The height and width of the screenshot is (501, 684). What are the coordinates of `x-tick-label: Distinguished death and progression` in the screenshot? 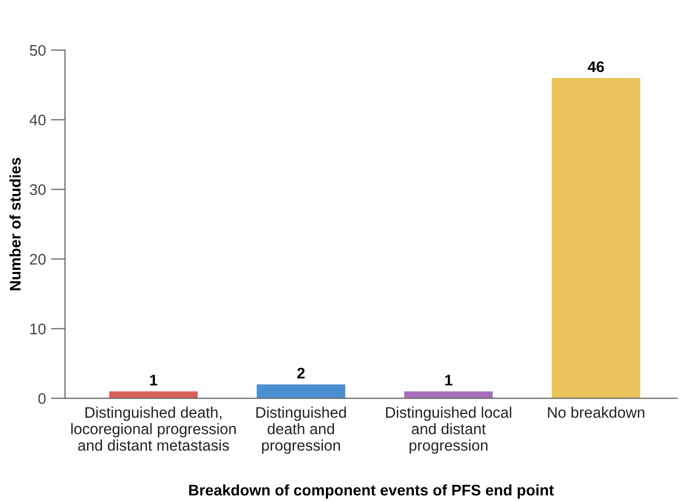 It's located at (301, 430).